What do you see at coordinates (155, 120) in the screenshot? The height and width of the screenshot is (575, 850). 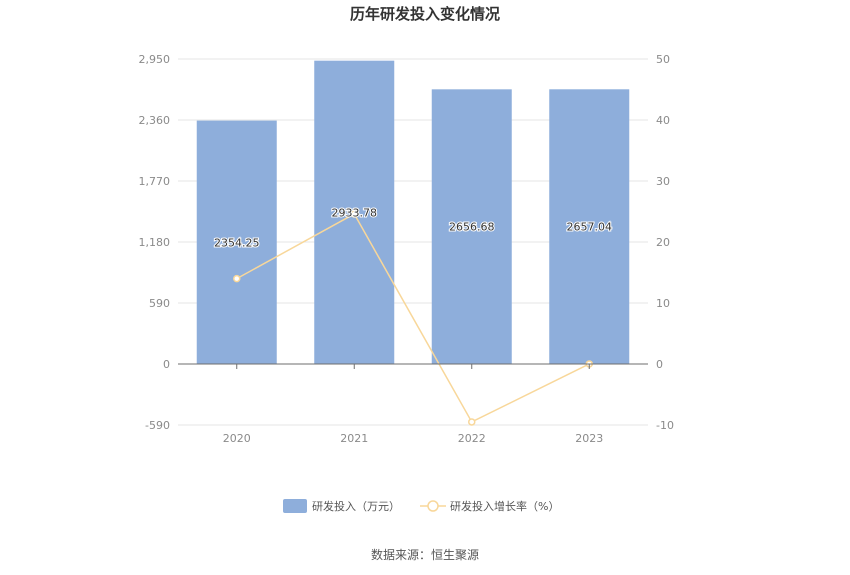 I see `y-left-tick-label: 2,360` at bounding box center [155, 120].